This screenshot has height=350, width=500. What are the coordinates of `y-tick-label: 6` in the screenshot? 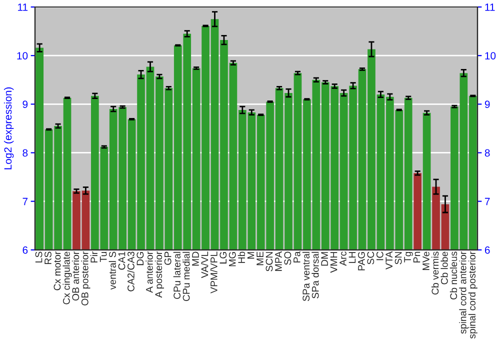 It's located at (25, 250).